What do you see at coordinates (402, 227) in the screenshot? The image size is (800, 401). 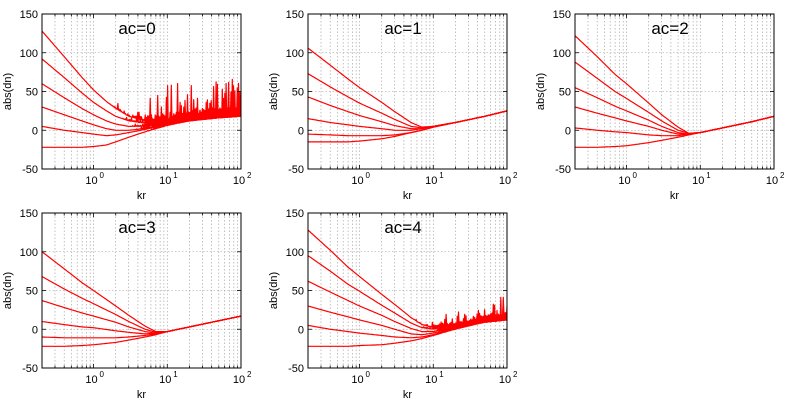 I see `chart-title: ac=4` at bounding box center [402, 227].